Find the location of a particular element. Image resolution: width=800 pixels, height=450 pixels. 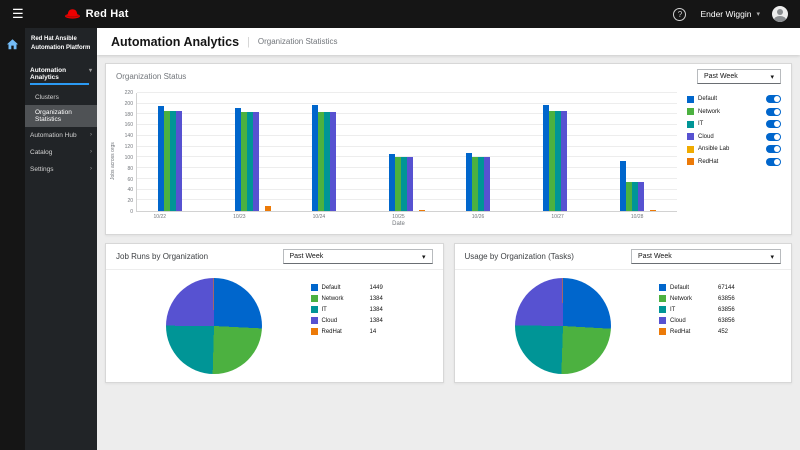

legend-label: Network is located at coordinates (681, 298).